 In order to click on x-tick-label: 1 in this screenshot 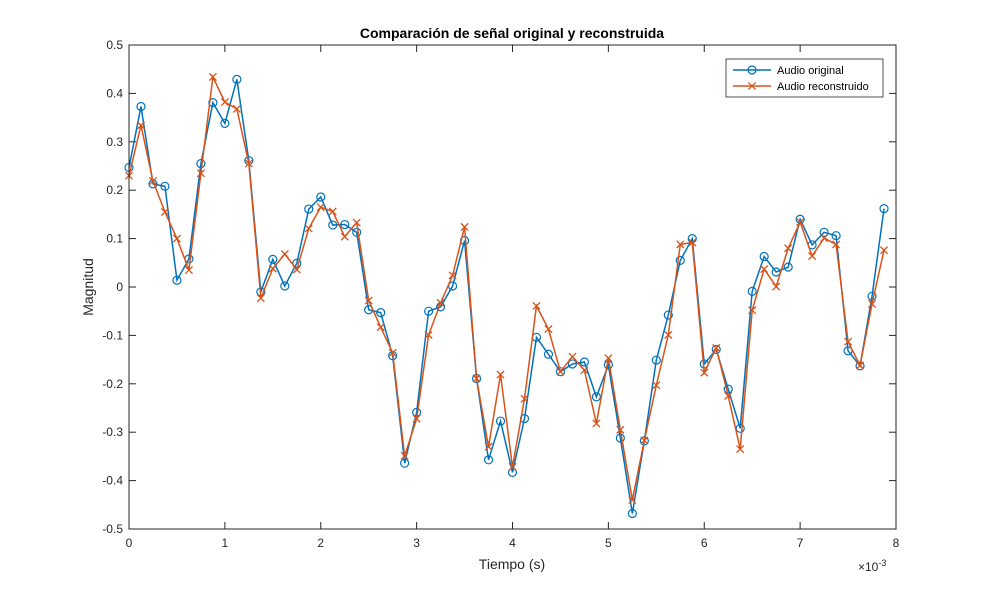, I will do `click(225, 543)`.